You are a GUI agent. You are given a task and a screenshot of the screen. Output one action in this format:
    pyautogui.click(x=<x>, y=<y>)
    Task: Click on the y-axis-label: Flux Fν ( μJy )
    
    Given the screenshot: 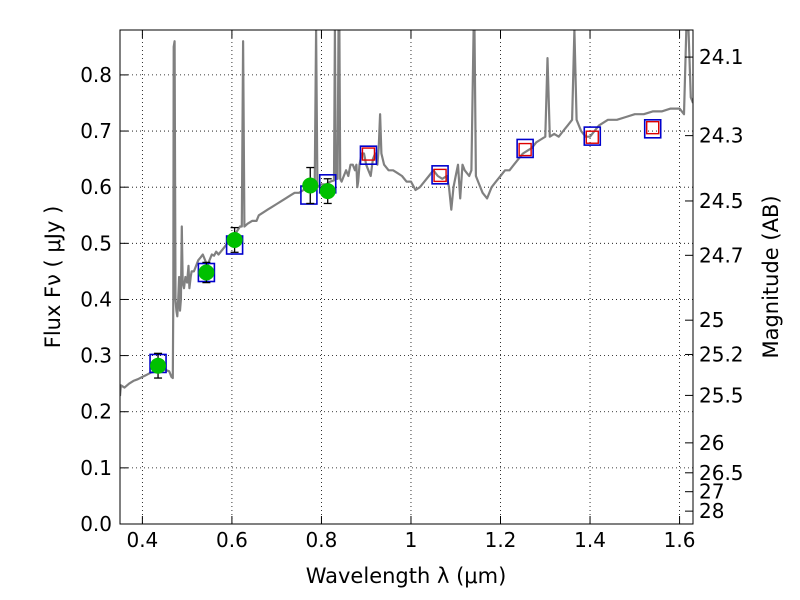 What is the action you would take?
    pyautogui.click(x=53, y=277)
    